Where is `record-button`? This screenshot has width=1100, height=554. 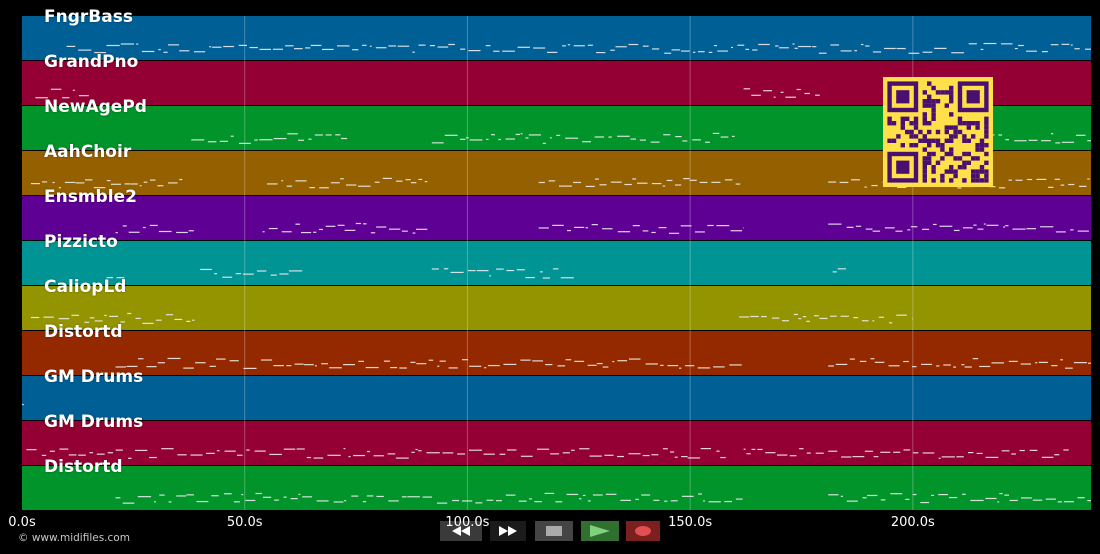 record-button is located at coordinates (643, 531).